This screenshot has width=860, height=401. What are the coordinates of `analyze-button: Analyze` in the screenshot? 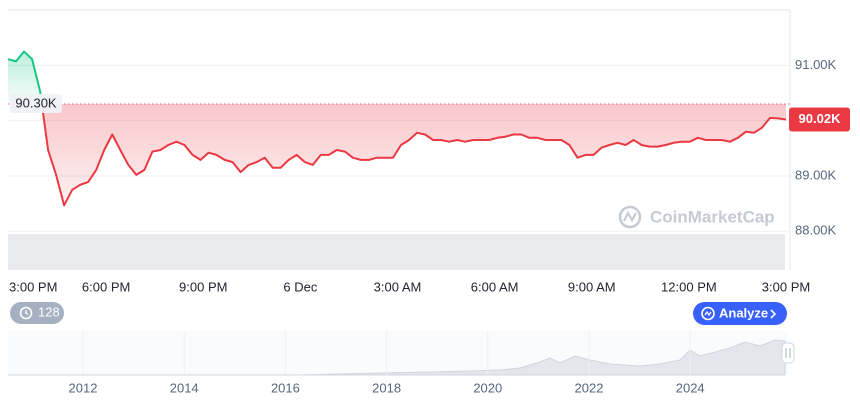 It's located at (740, 313).